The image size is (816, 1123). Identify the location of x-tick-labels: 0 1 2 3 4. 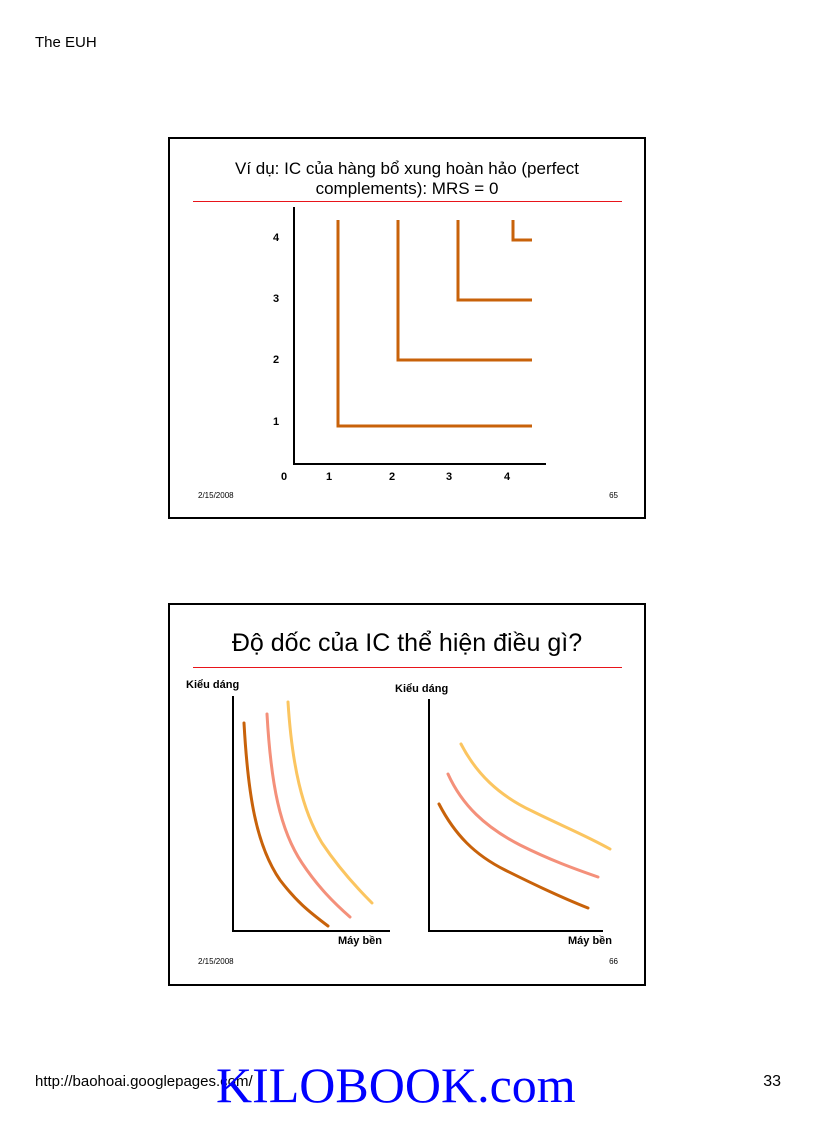
(396, 477).